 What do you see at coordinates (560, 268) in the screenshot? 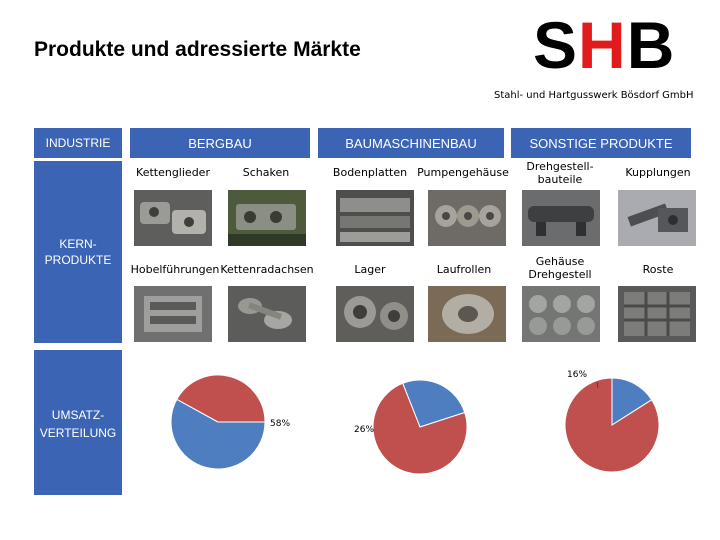
I see `product-label-gehaeuse-drehgestell: Gehäuse Drehgestell` at bounding box center [560, 268].